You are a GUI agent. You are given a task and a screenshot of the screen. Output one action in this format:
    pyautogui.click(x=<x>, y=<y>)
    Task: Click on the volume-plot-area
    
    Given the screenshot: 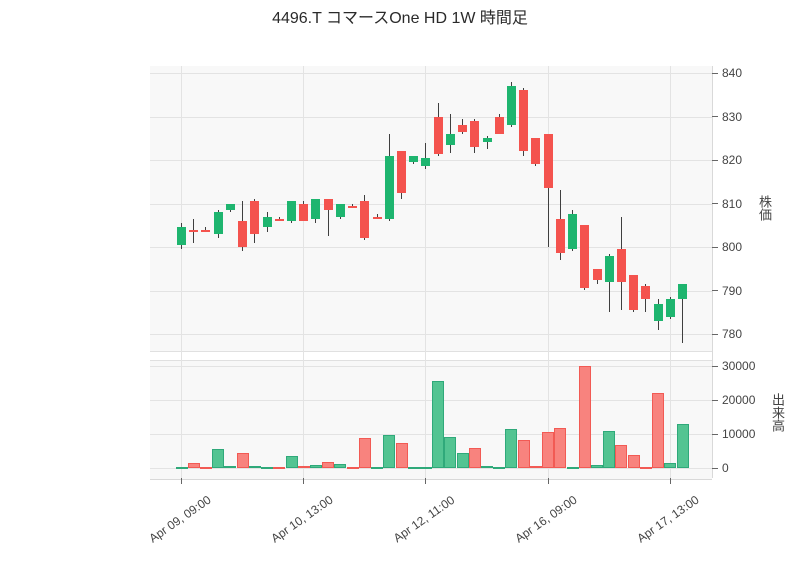 What is the action you would take?
    pyautogui.click(x=431, y=419)
    